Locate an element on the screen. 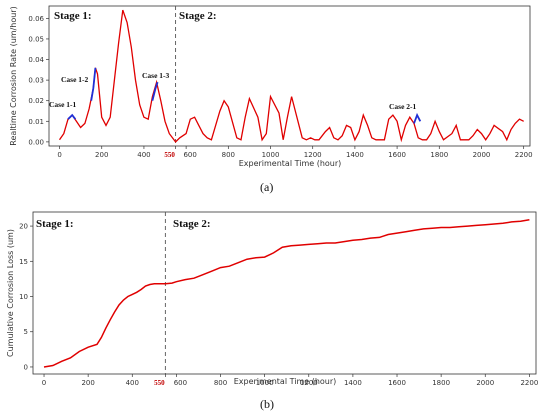  y-tick-label: 0.05 is located at coordinates (36, 39).